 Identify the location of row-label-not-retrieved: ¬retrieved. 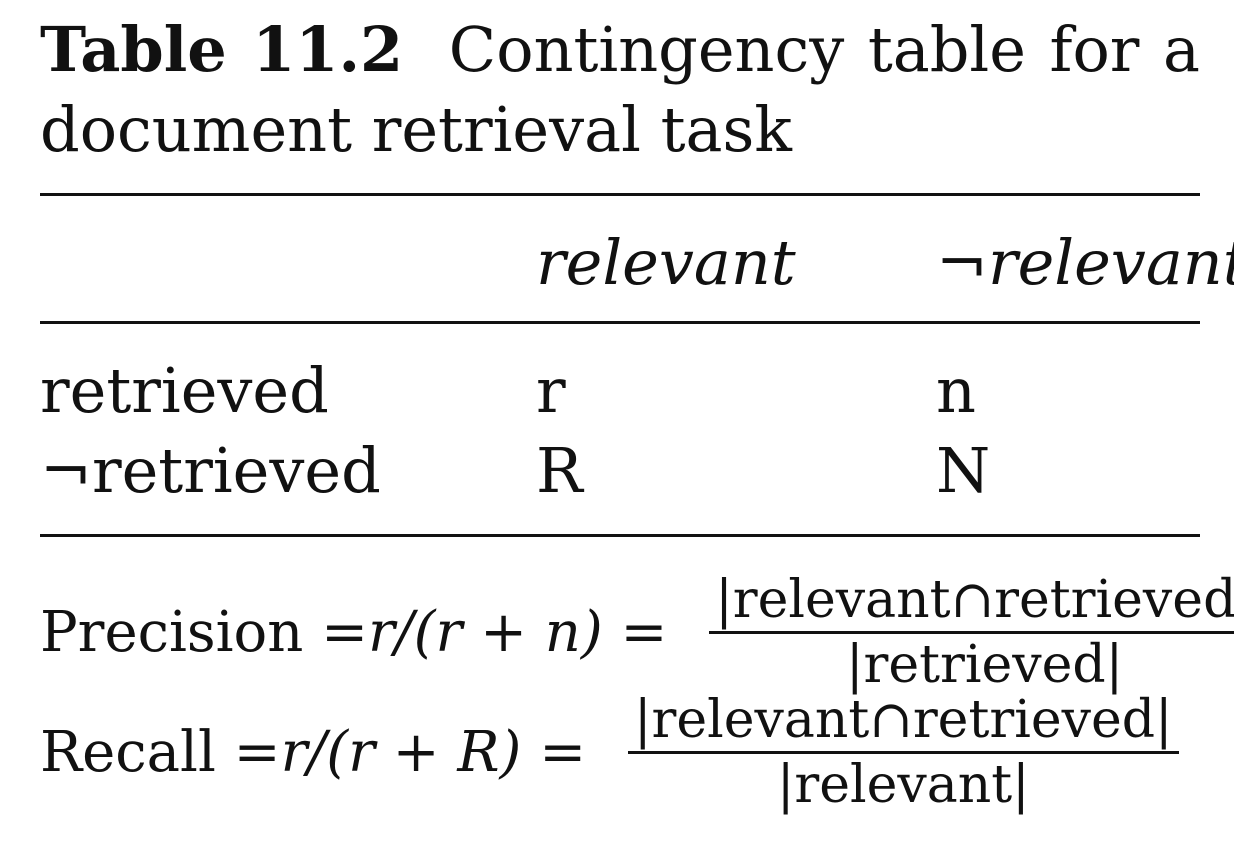
(210, 470).